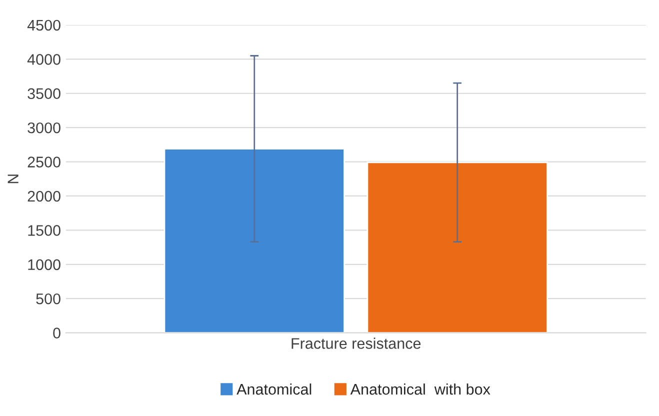 Image resolution: width=659 pixels, height=416 pixels. What do you see at coordinates (43, 59) in the screenshot?
I see `y-tick-label: 4000` at bounding box center [43, 59].